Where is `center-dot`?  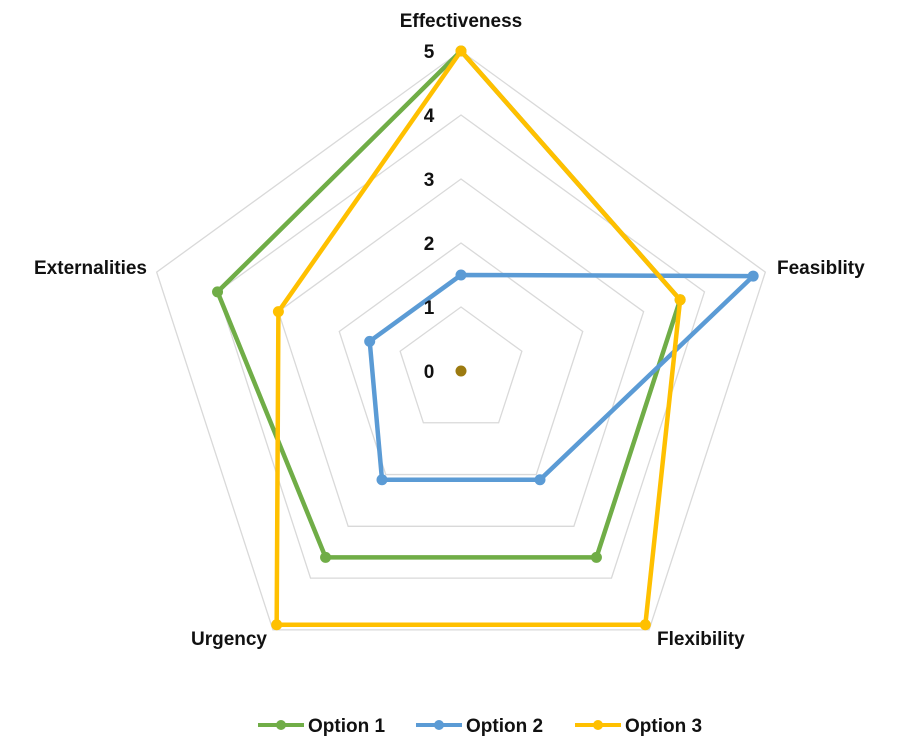
center-dot is located at coordinates (461, 371).